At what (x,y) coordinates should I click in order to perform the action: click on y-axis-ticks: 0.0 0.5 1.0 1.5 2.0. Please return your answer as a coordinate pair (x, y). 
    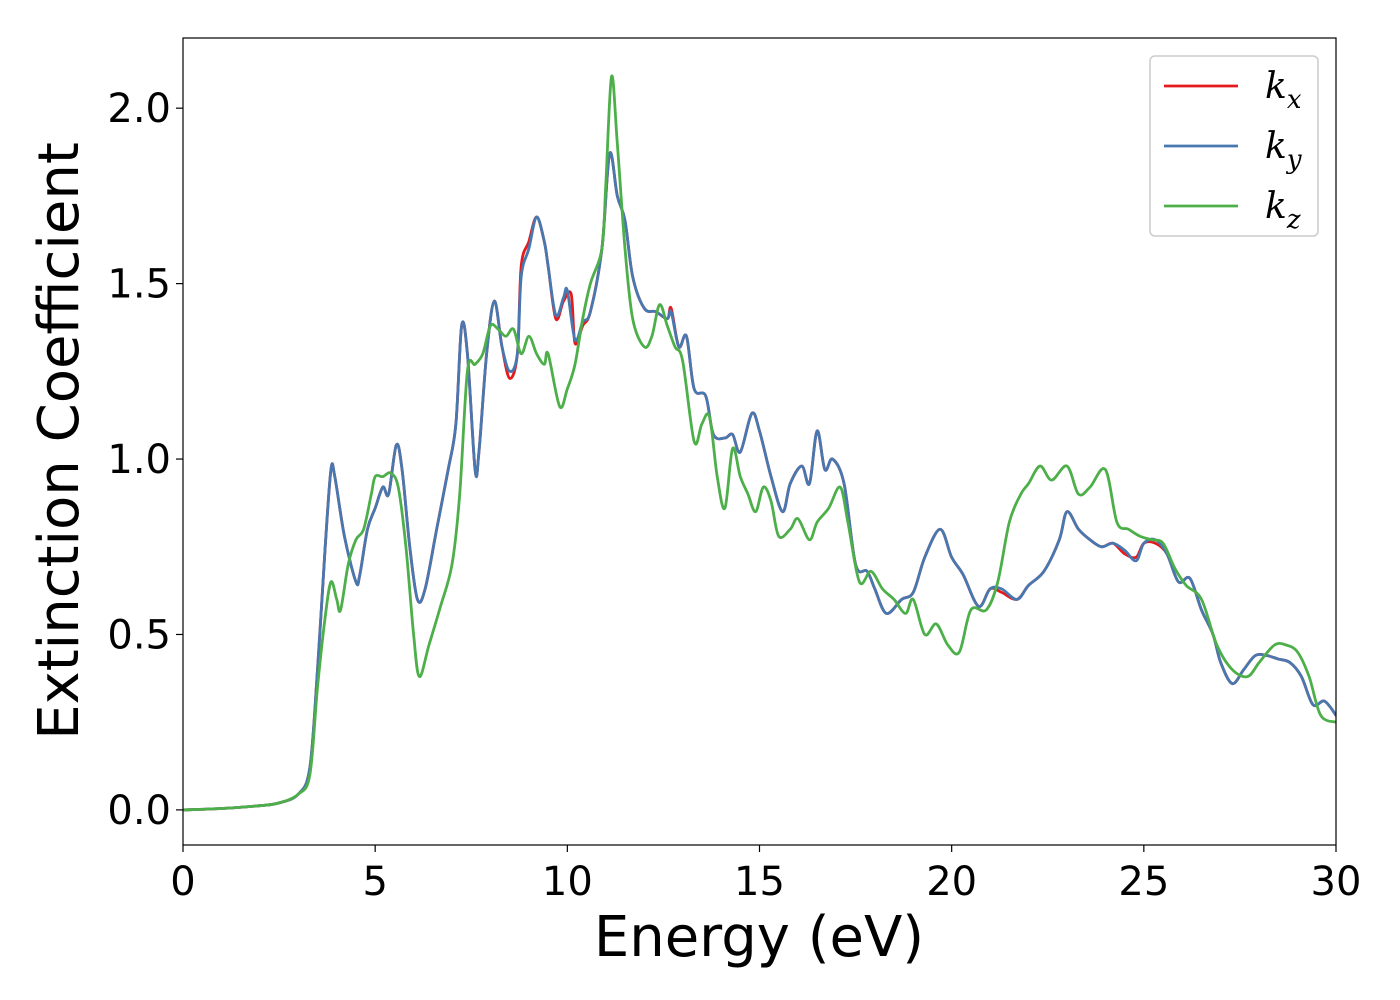
    Looking at the image, I should click on (145, 460).